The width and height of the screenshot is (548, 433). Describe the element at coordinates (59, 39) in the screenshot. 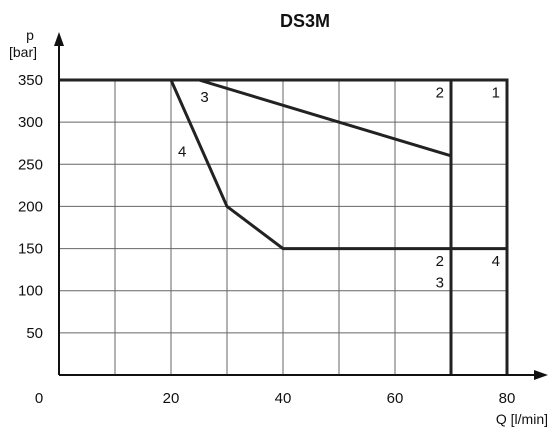

I see `y-axis-arrow` at that location.